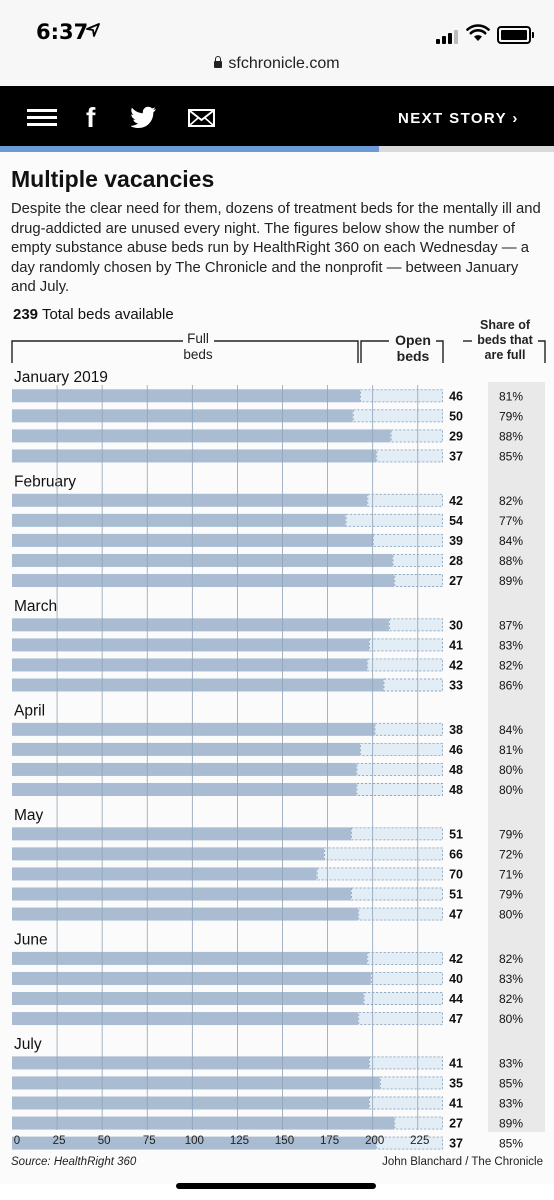 Image resolution: width=554 pixels, height=1200 pixels. Describe the element at coordinates (198, 354) in the screenshot. I see `header-full-line2: beds` at that location.